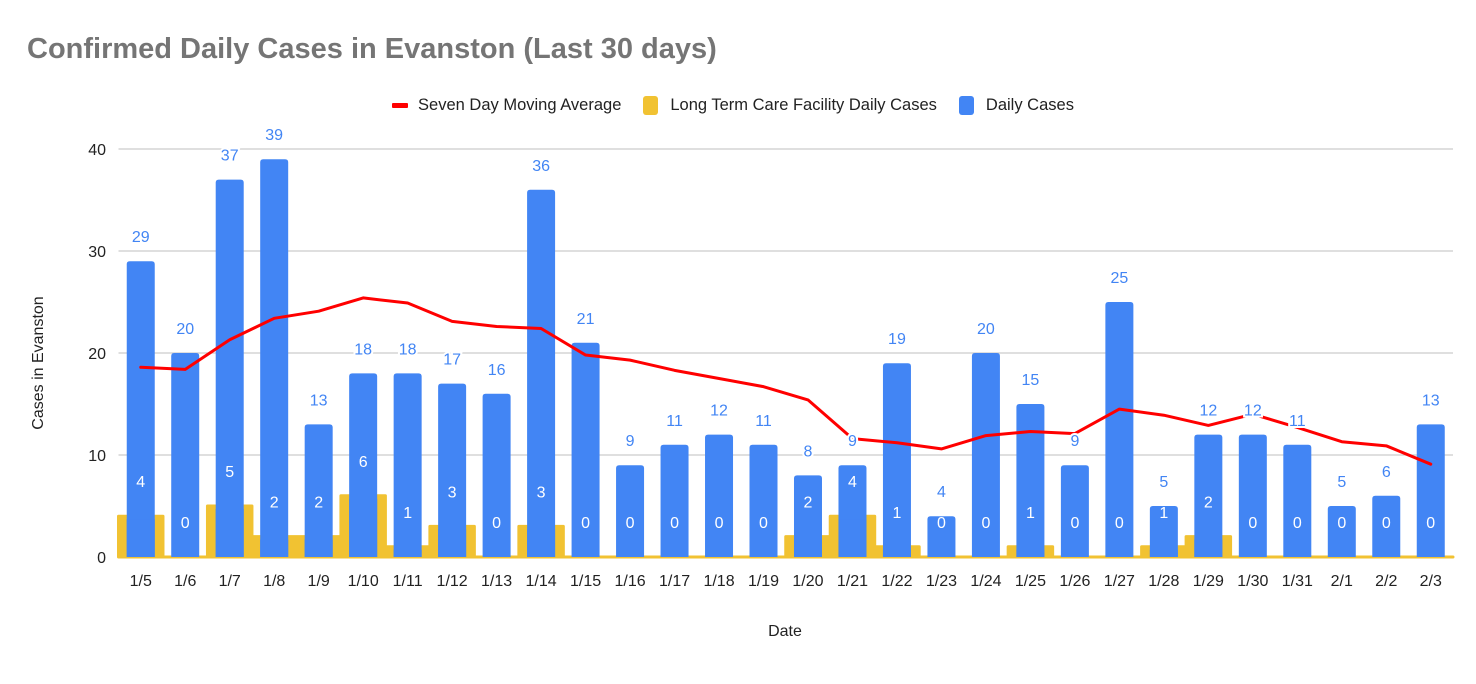 The height and width of the screenshot is (684, 1476). I want to click on x-tick-label: 1/27, so click(1119, 581).